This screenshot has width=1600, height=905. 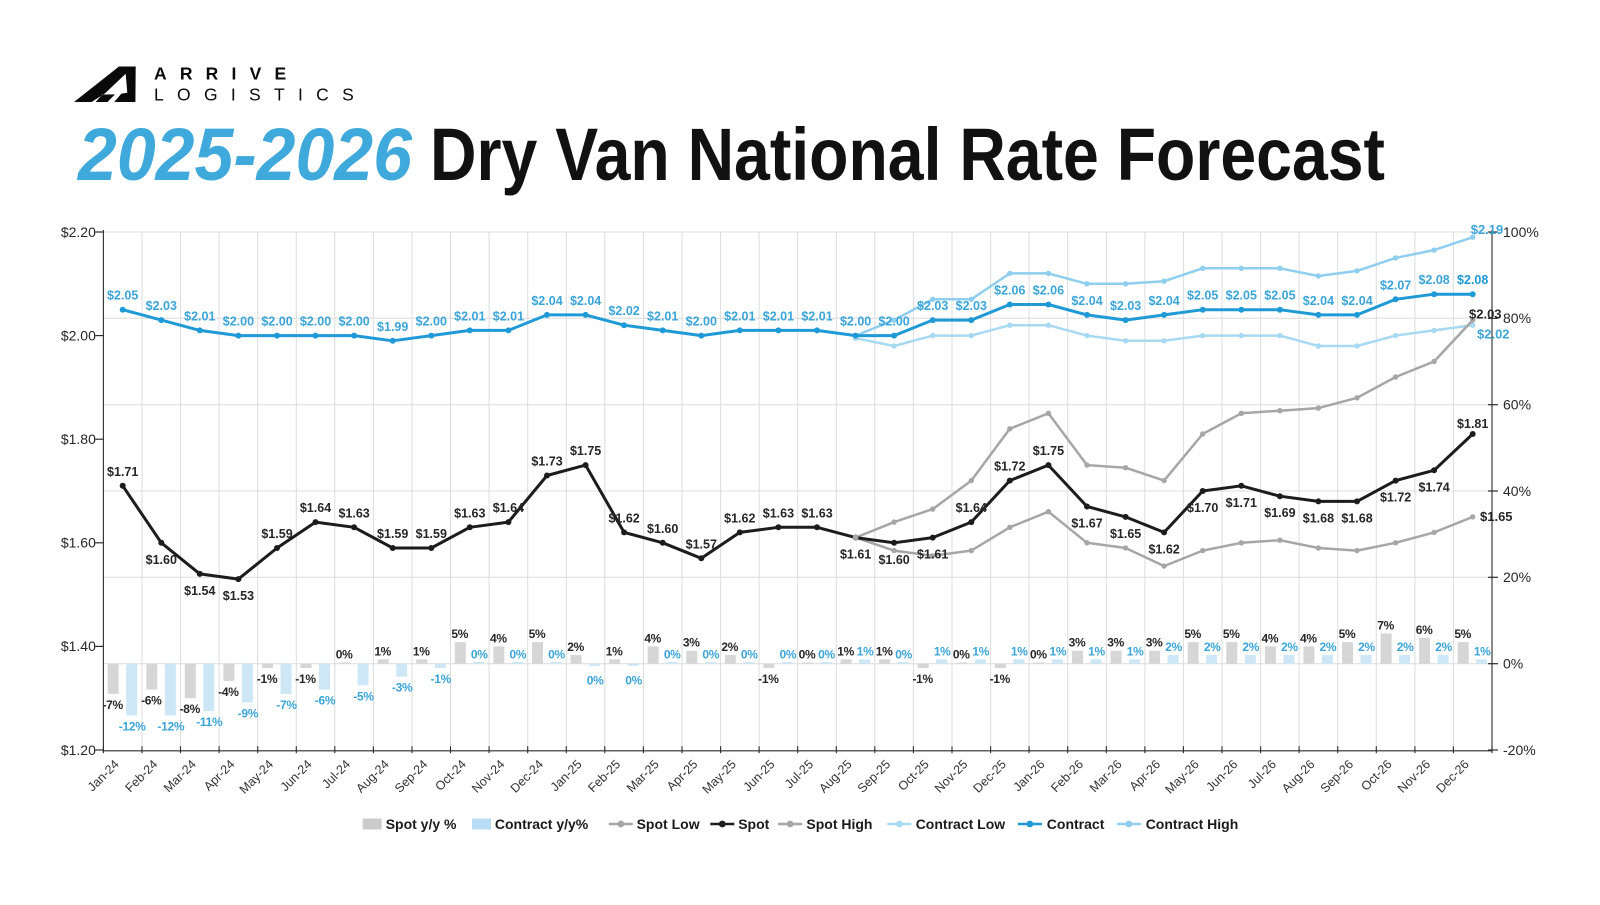 What do you see at coordinates (392, 327) in the screenshot?
I see `svg-text: $1.99` at bounding box center [392, 327].